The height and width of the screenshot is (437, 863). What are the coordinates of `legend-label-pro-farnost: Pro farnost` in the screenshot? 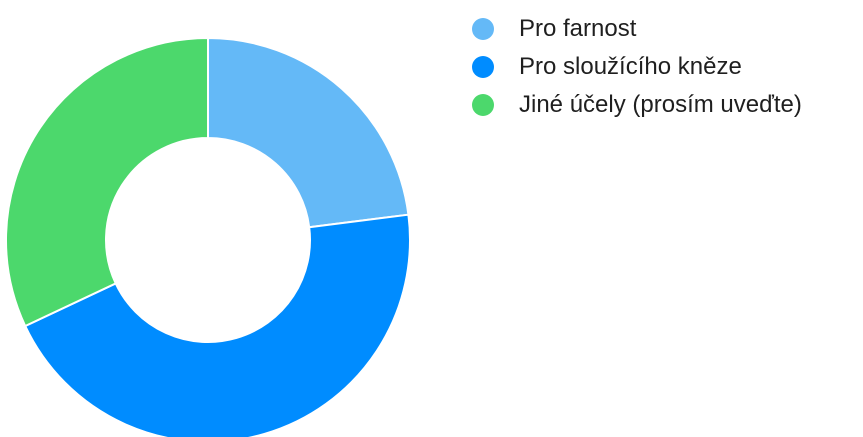 It's located at (578, 28).